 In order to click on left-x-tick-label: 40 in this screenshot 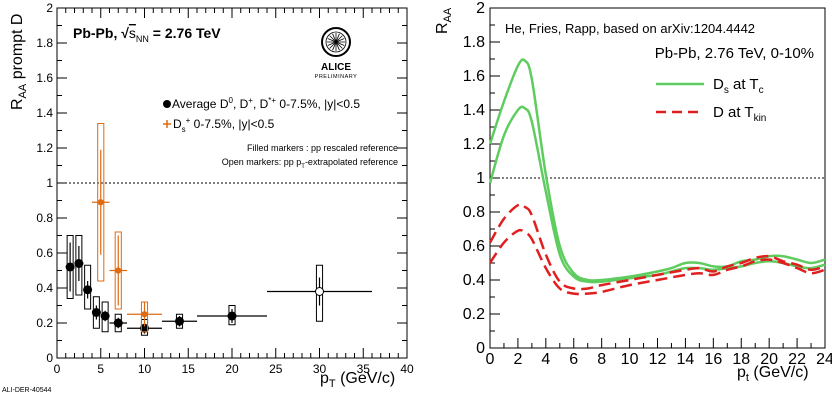, I will do `click(407, 369)`.